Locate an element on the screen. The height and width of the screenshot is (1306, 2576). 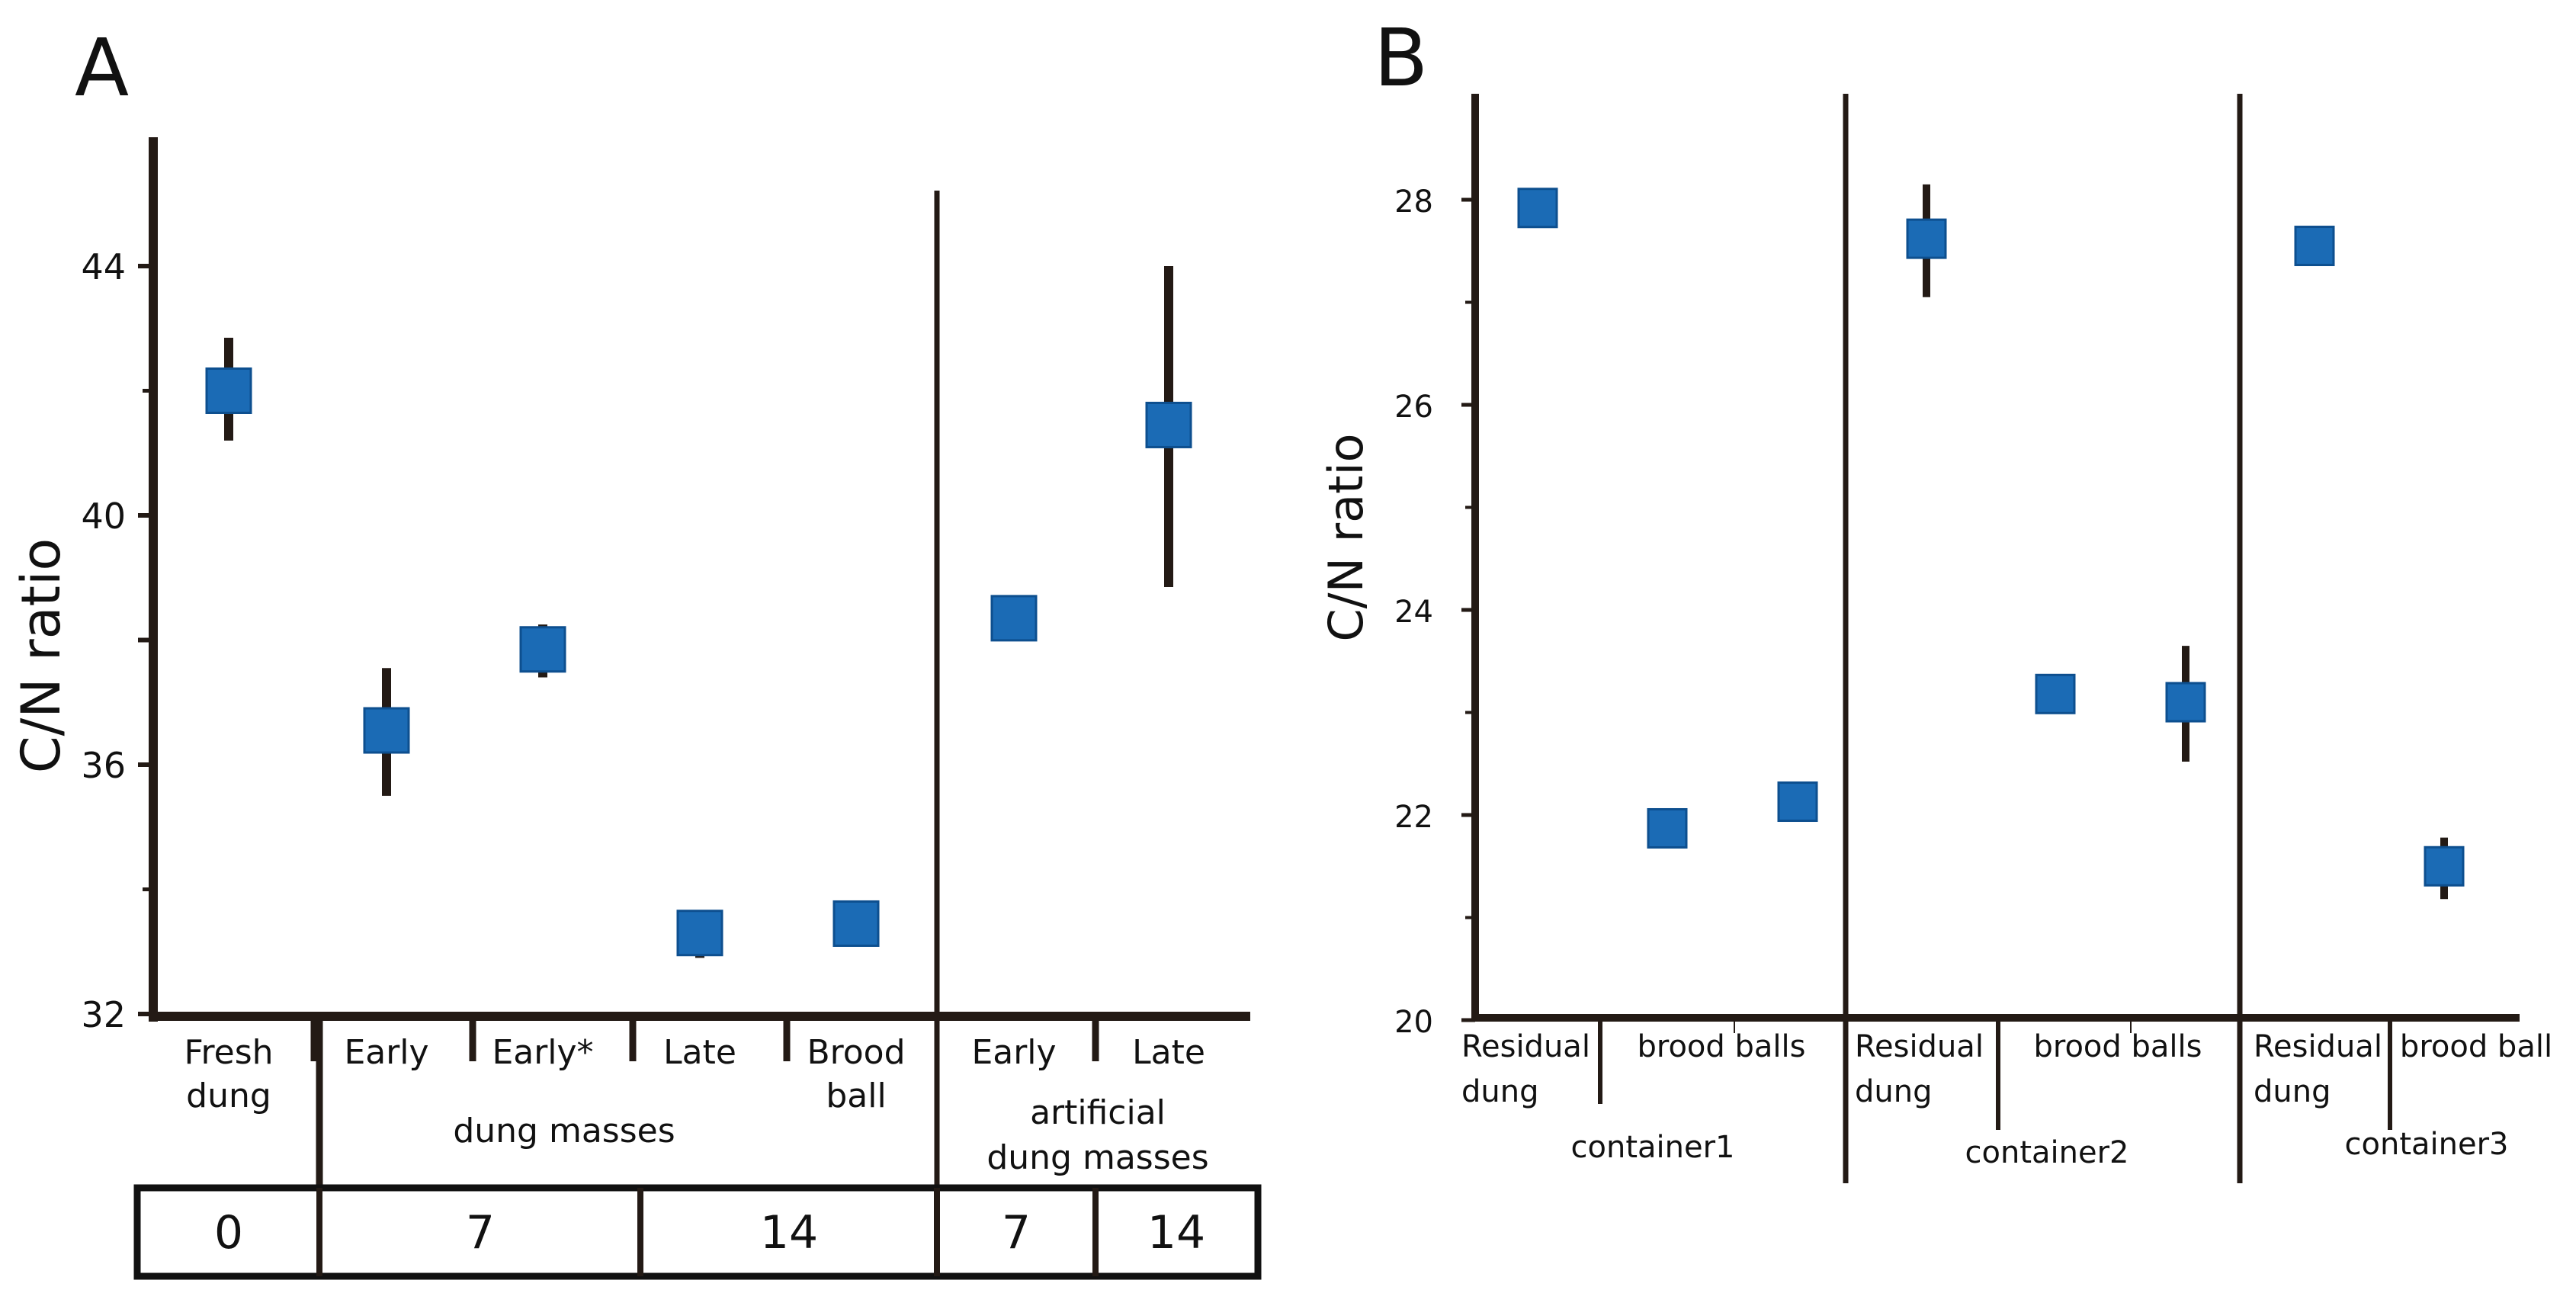
x-category-label: brood ball is located at coordinates (2476, 1046).